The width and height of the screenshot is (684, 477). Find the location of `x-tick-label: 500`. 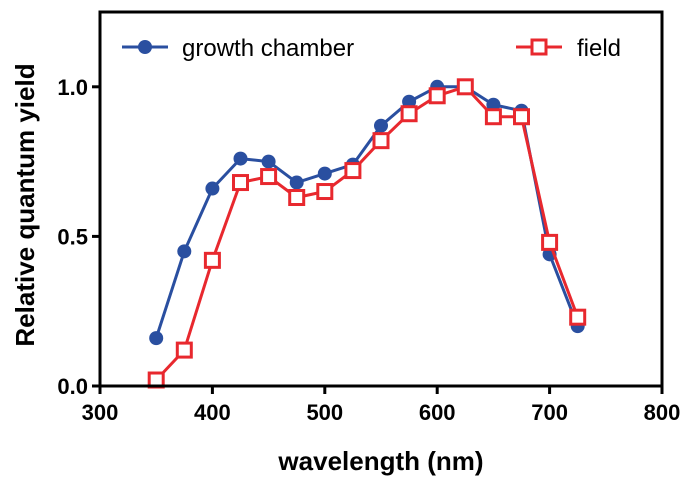

x-tick-label: 500 is located at coordinates (324, 412).